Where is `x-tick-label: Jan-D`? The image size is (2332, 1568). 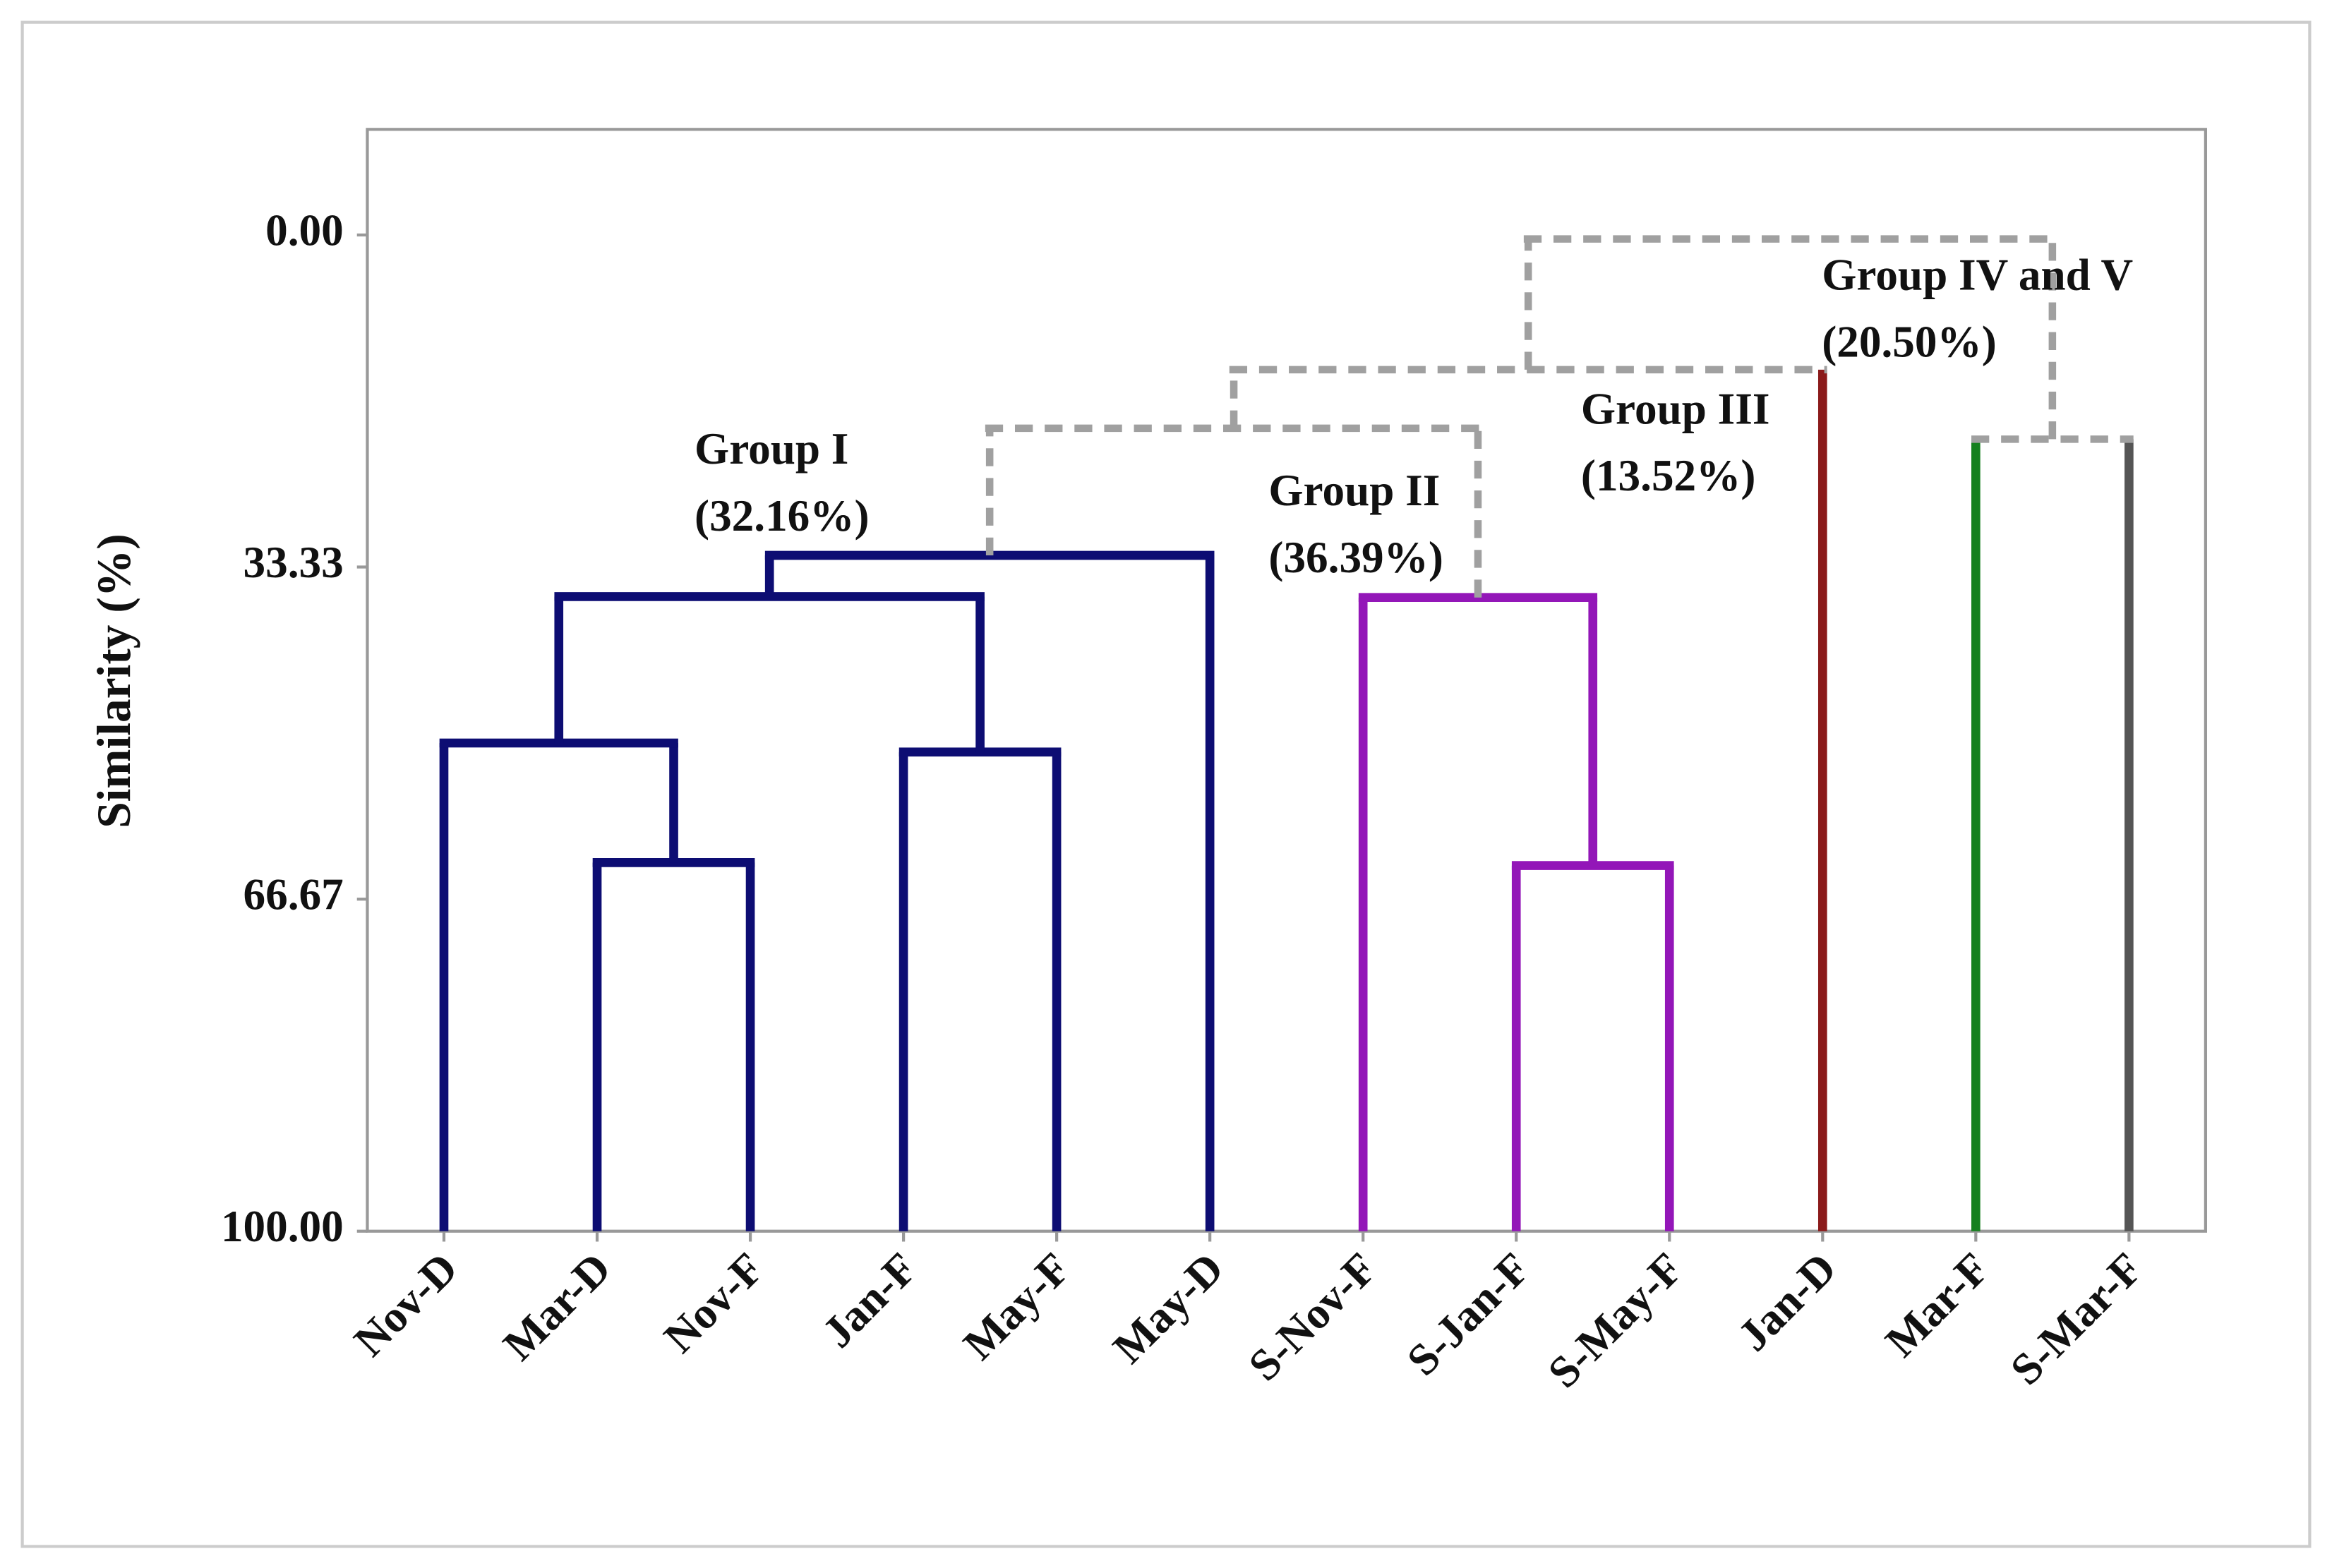 x-tick-label: Jan-D is located at coordinates (1788, 1302).